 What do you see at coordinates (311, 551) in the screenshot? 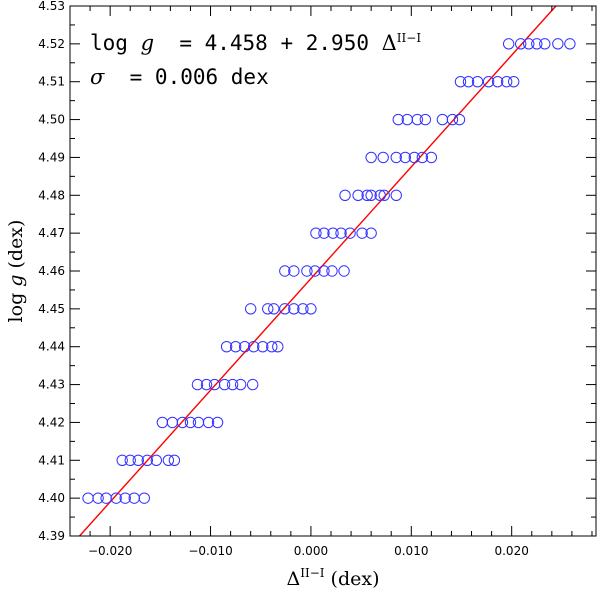
I see `x-tick-label: 0.000` at bounding box center [311, 551].